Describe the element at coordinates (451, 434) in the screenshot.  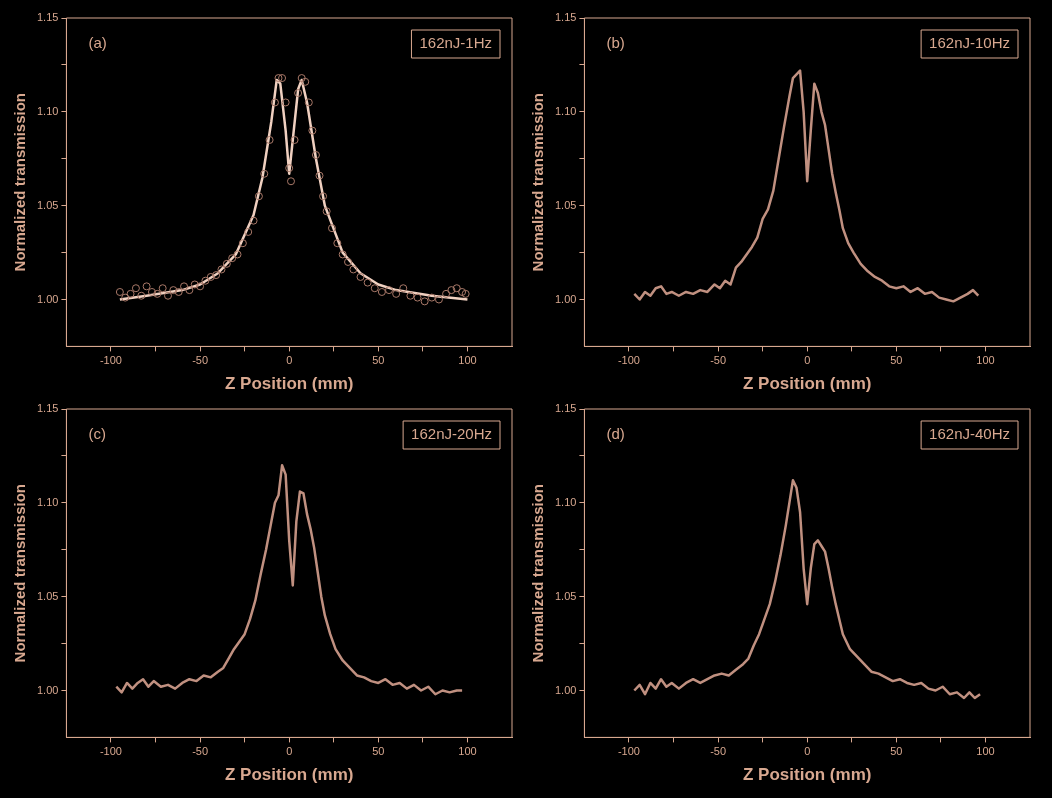
I see `annotation: 162nJ-20Hz` at that location.